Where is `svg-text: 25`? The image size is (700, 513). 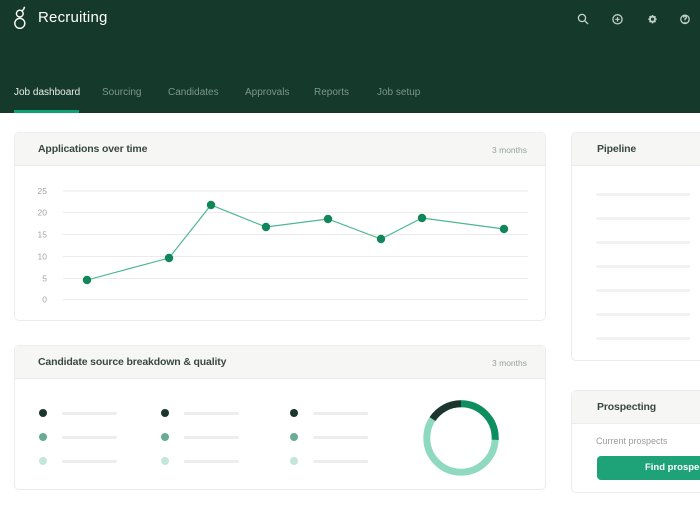 svg-text: 25 is located at coordinates (43, 191).